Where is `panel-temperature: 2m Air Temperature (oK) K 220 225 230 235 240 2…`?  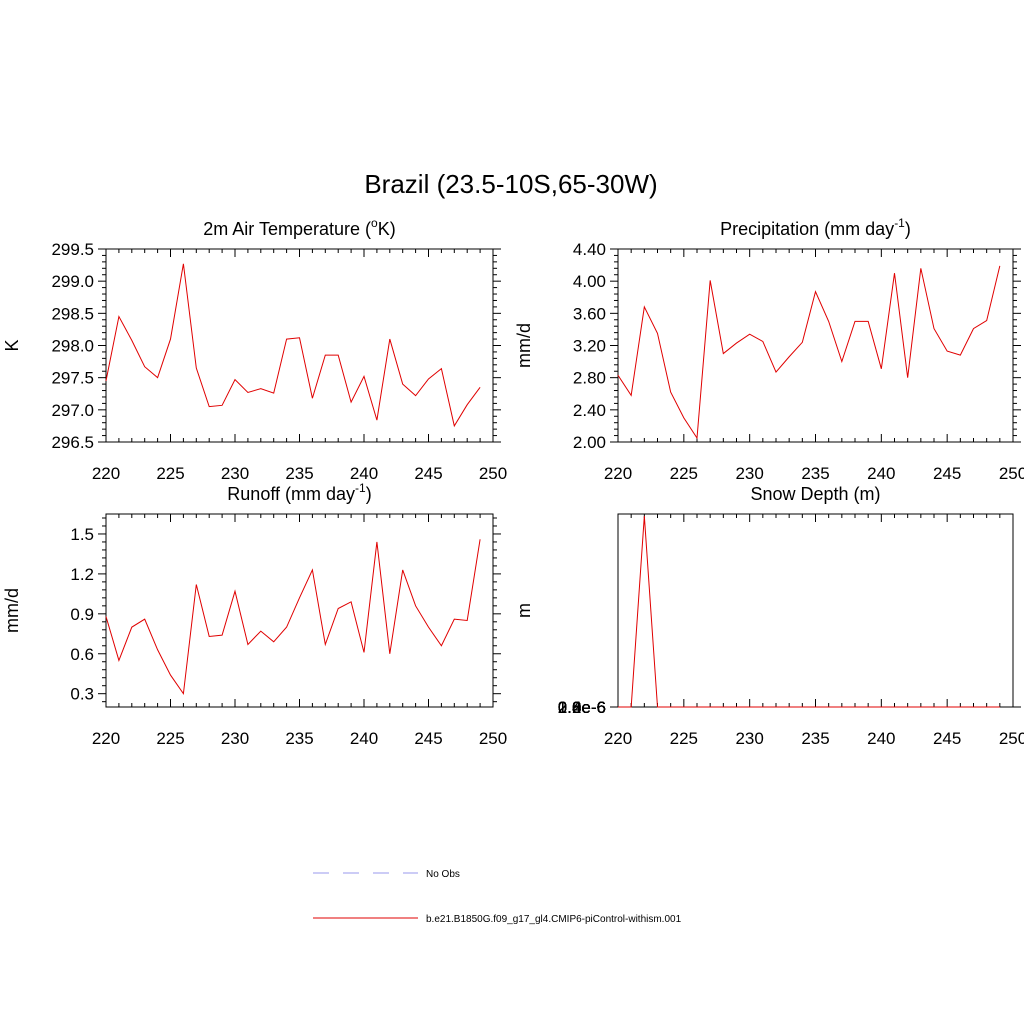 panel-temperature: 2m Air Temperature (oK) K 220 225 230 235 240 2… is located at coordinates (254, 349).